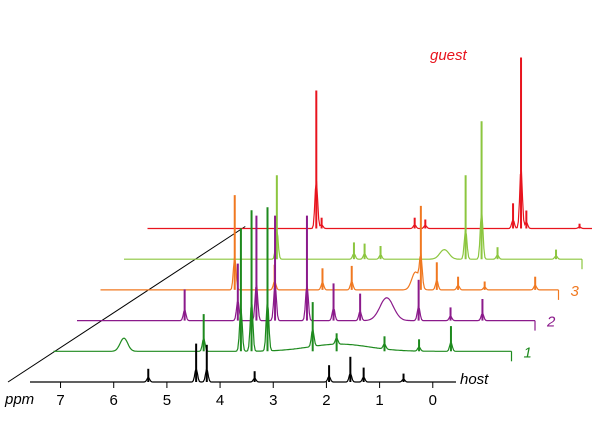 The width and height of the screenshot is (592, 424). I want to click on x-axis-unit-label: ppm, so click(19, 399).